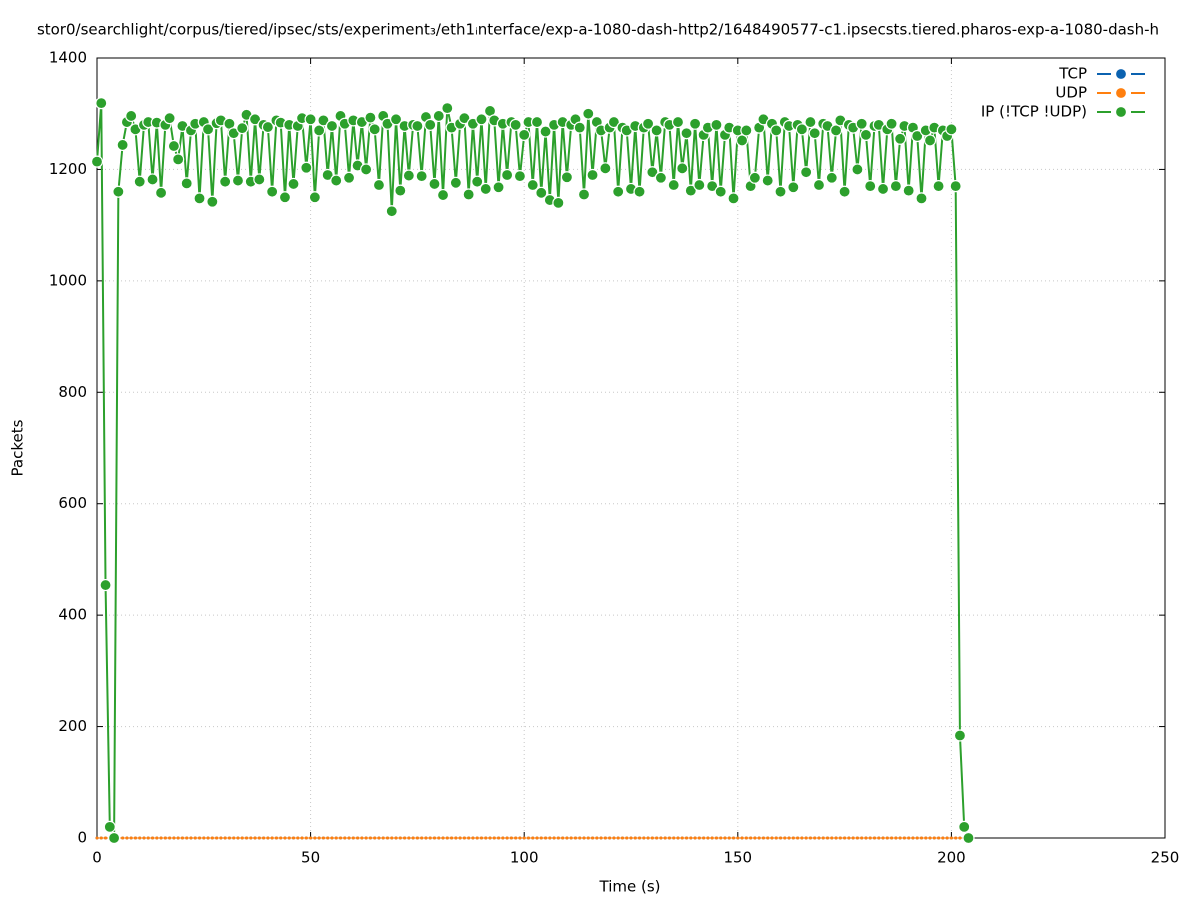 The height and width of the screenshot is (900, 1197). What do you see at coordinates (72, 392) in the screenshot?
I see `y-tick-label: 800` at bounding box center [72, 392].